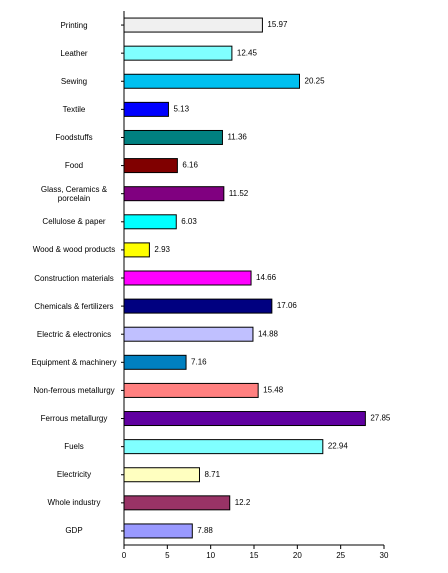 Image resolution: width=448 pixels, height=573 pixels. I want to click on y-tick-label: Wood & wood products, so click(74, 250).